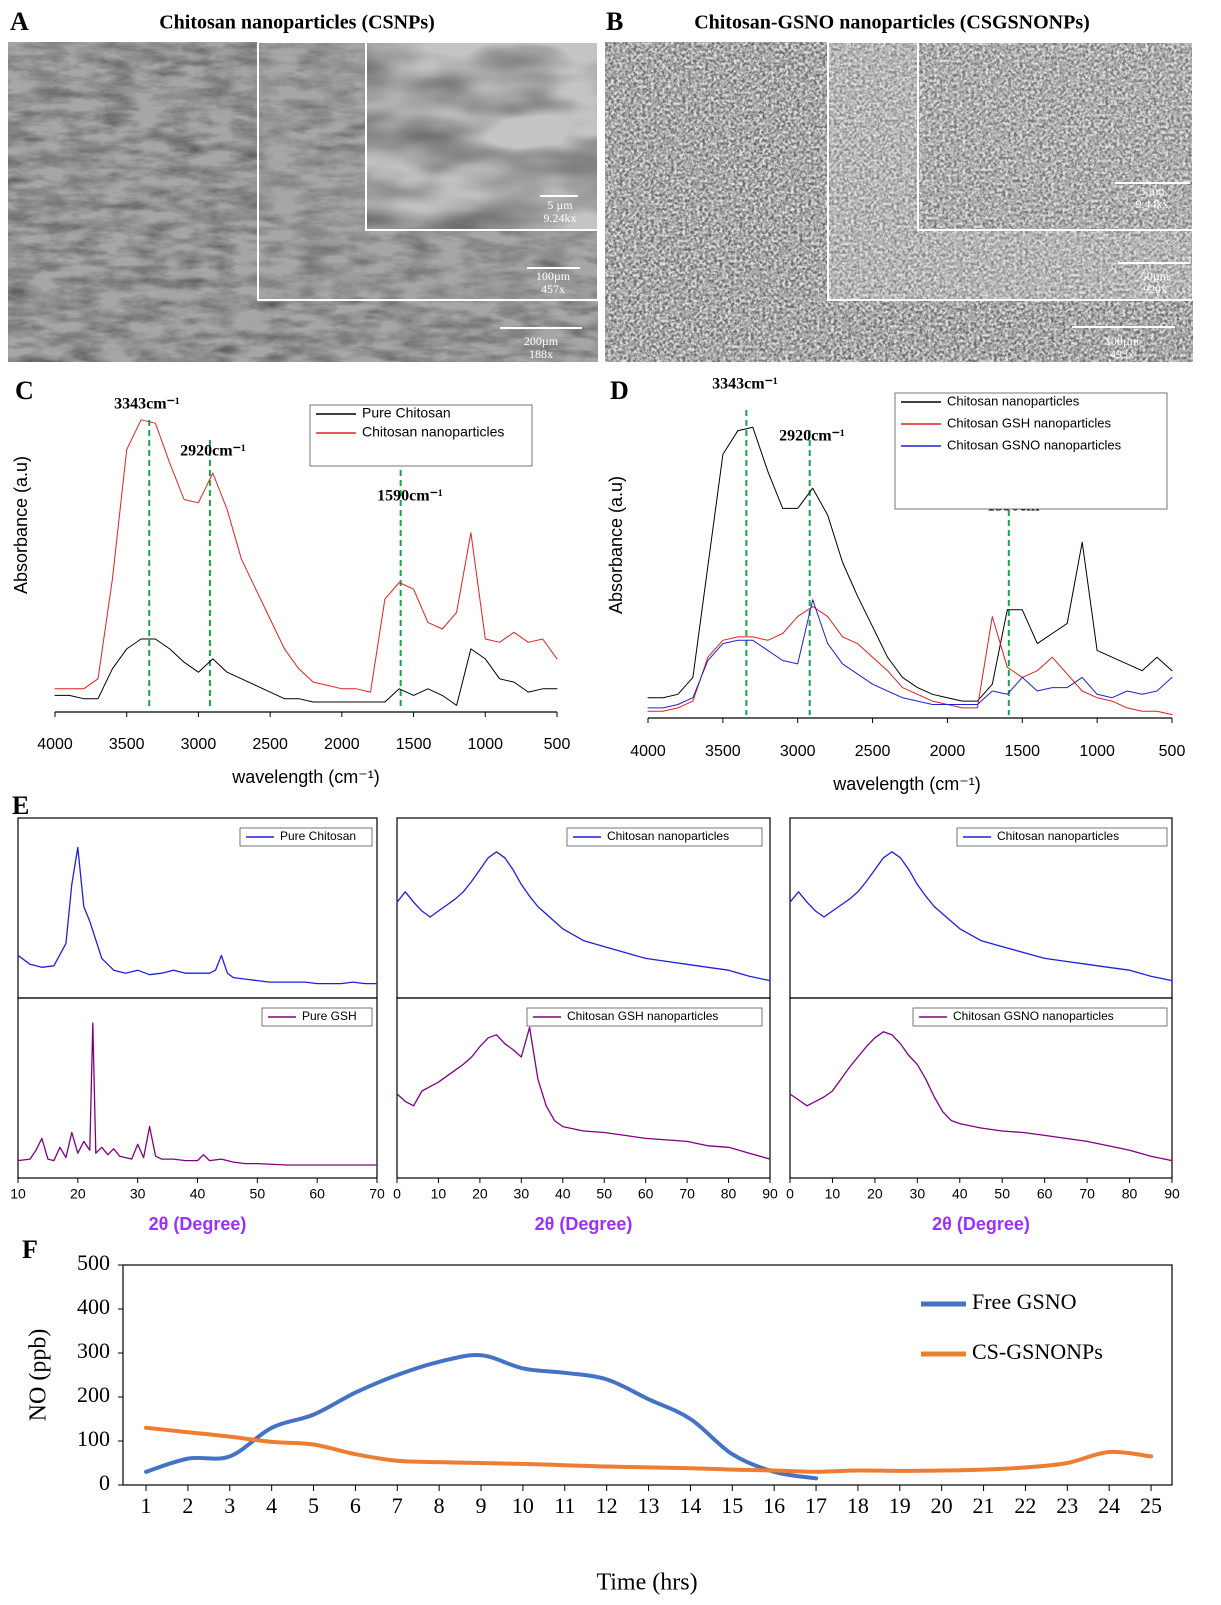  I want to click on x-tick-label: 8, so click(439, 1505).